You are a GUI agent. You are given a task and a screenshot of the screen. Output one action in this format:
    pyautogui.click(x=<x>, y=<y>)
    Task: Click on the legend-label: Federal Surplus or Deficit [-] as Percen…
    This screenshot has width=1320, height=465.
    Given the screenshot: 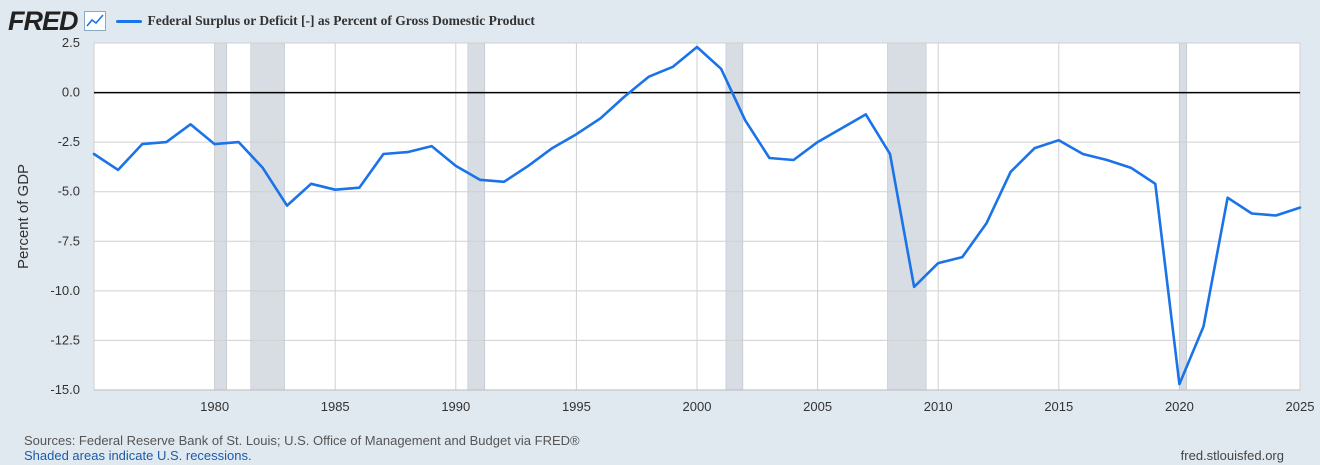 What is the action you would take?
    pyautogui.click(x=341, y=20)
    